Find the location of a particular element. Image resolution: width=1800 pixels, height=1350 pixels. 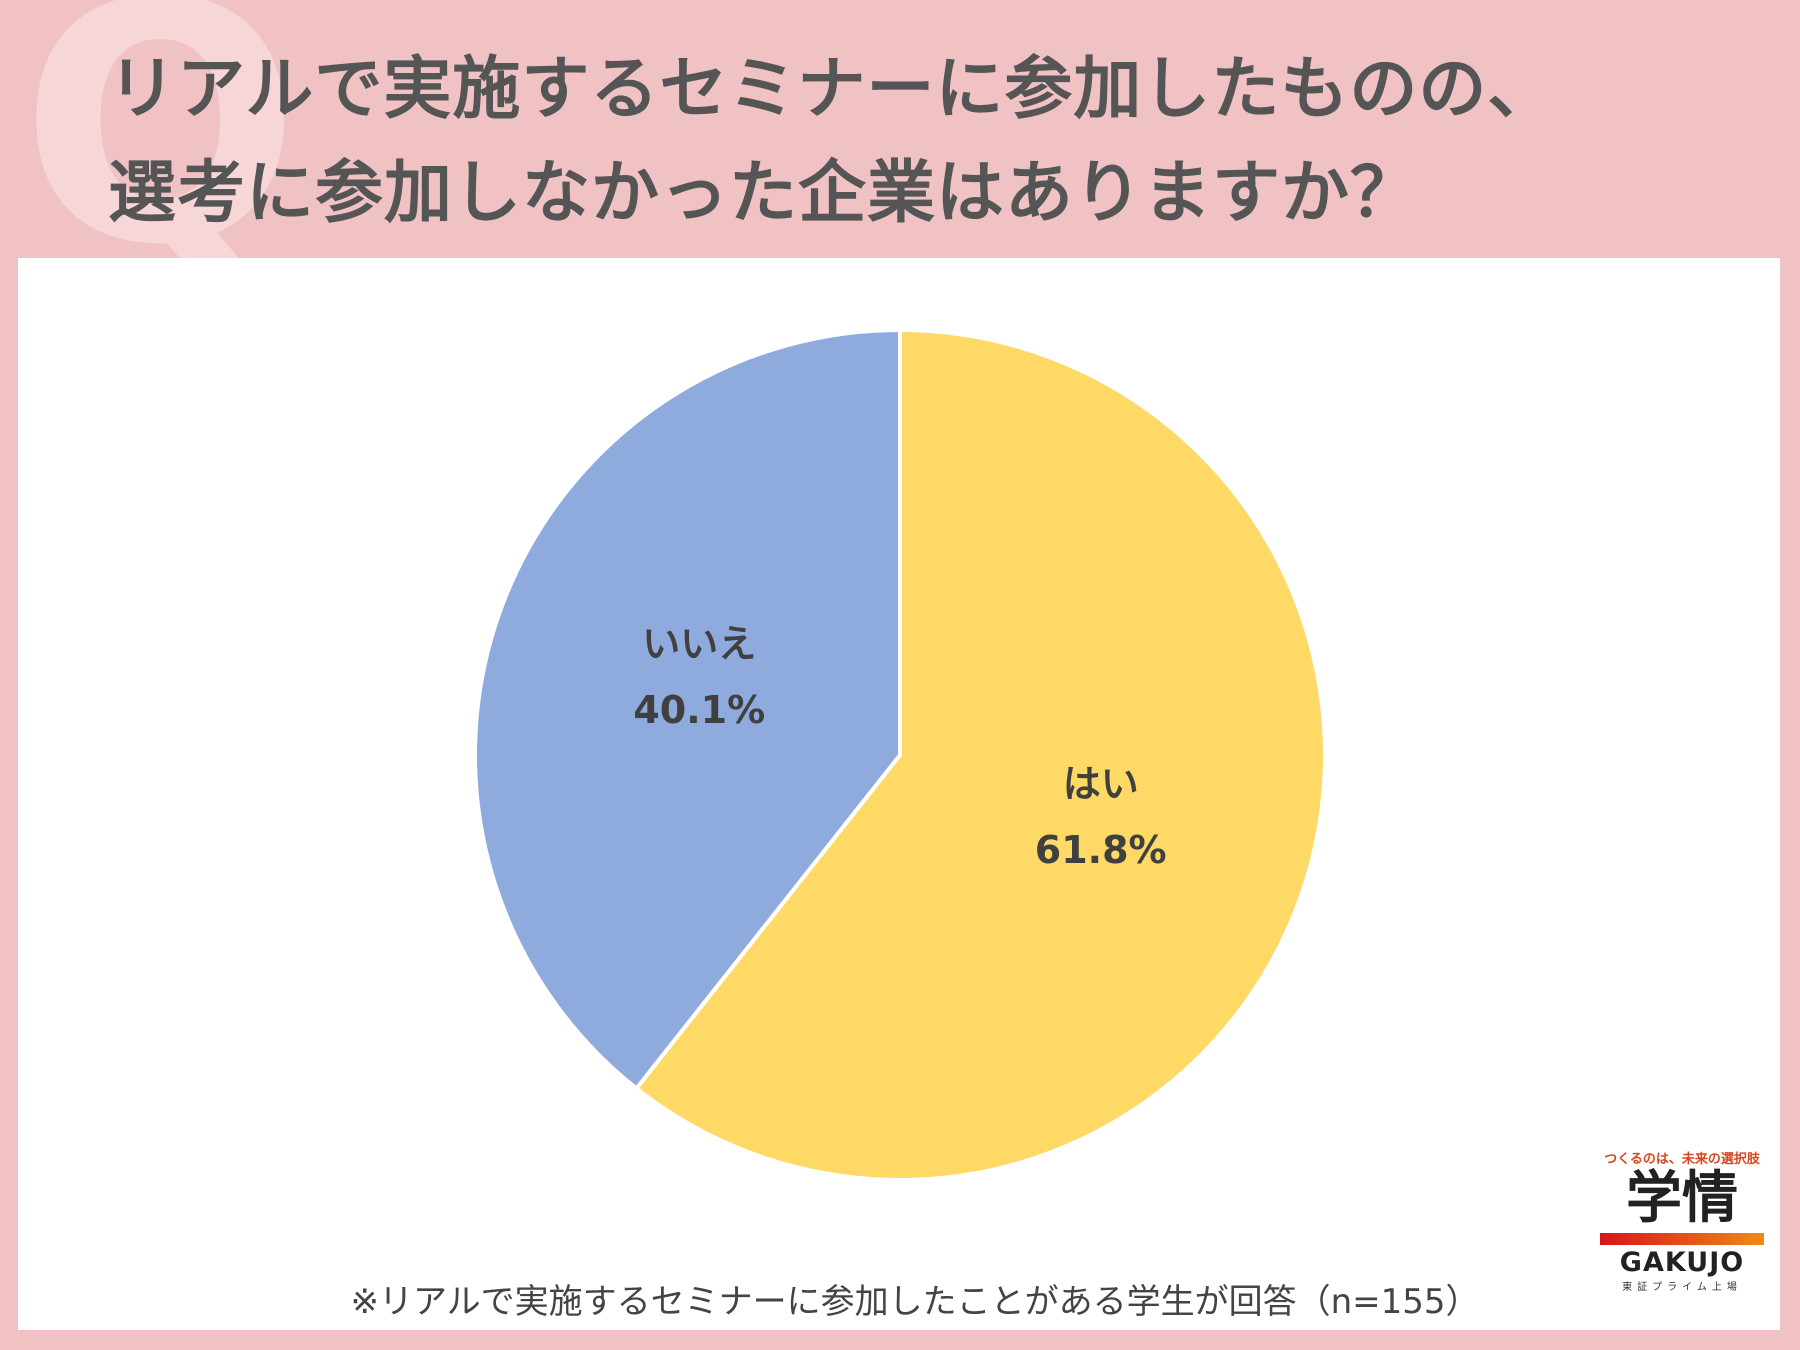

q-watermark: Q is located at coordinates (160, 158).